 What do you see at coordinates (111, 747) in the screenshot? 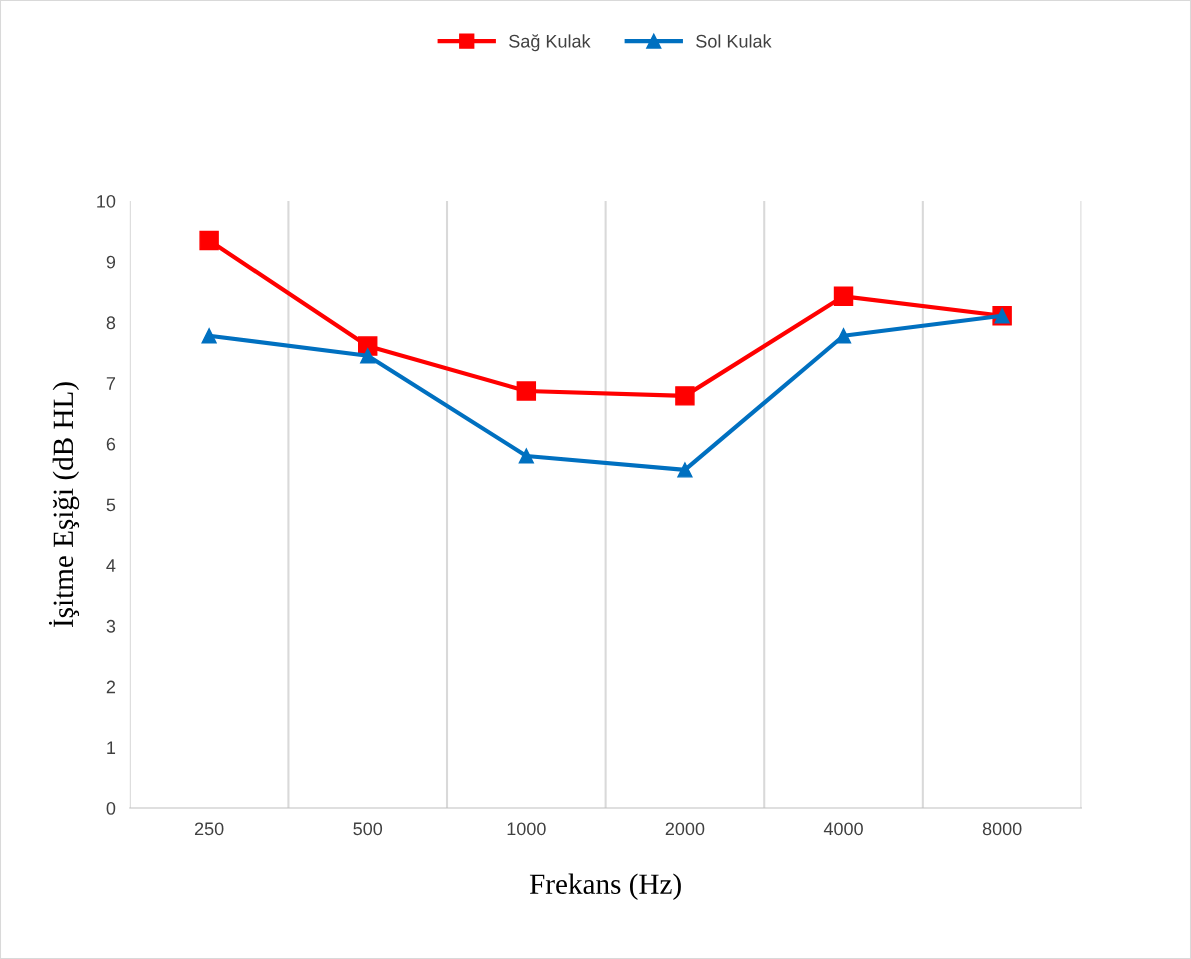
I see `y-tick-label: 1` at bounding box center [111, 747].